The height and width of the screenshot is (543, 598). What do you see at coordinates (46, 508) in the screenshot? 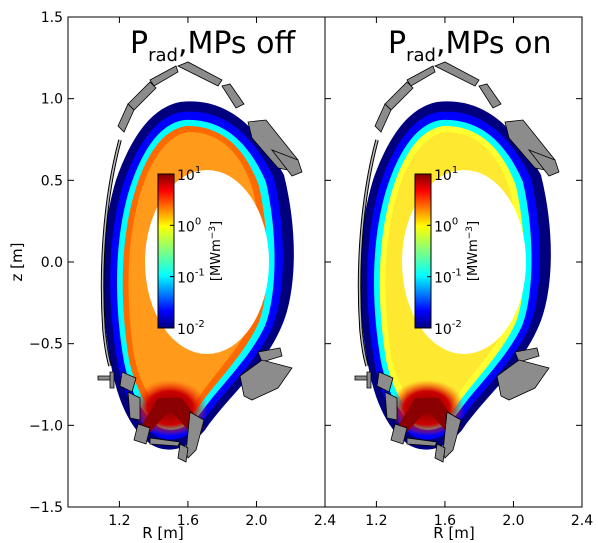
I see `y-tick-label: −1.5` at bounding box center [46, 508].